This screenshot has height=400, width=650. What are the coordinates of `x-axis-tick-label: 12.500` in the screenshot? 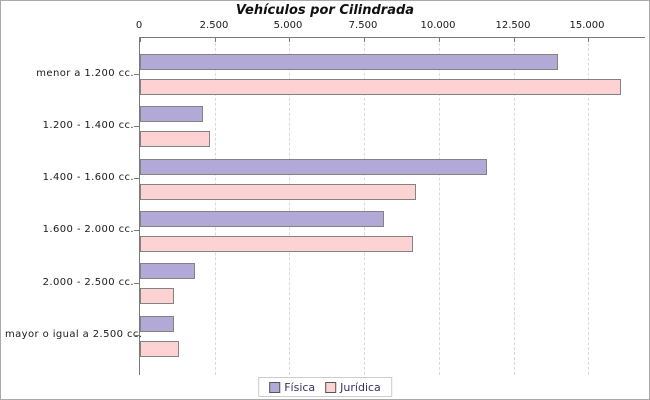 It's located at (513, 25).